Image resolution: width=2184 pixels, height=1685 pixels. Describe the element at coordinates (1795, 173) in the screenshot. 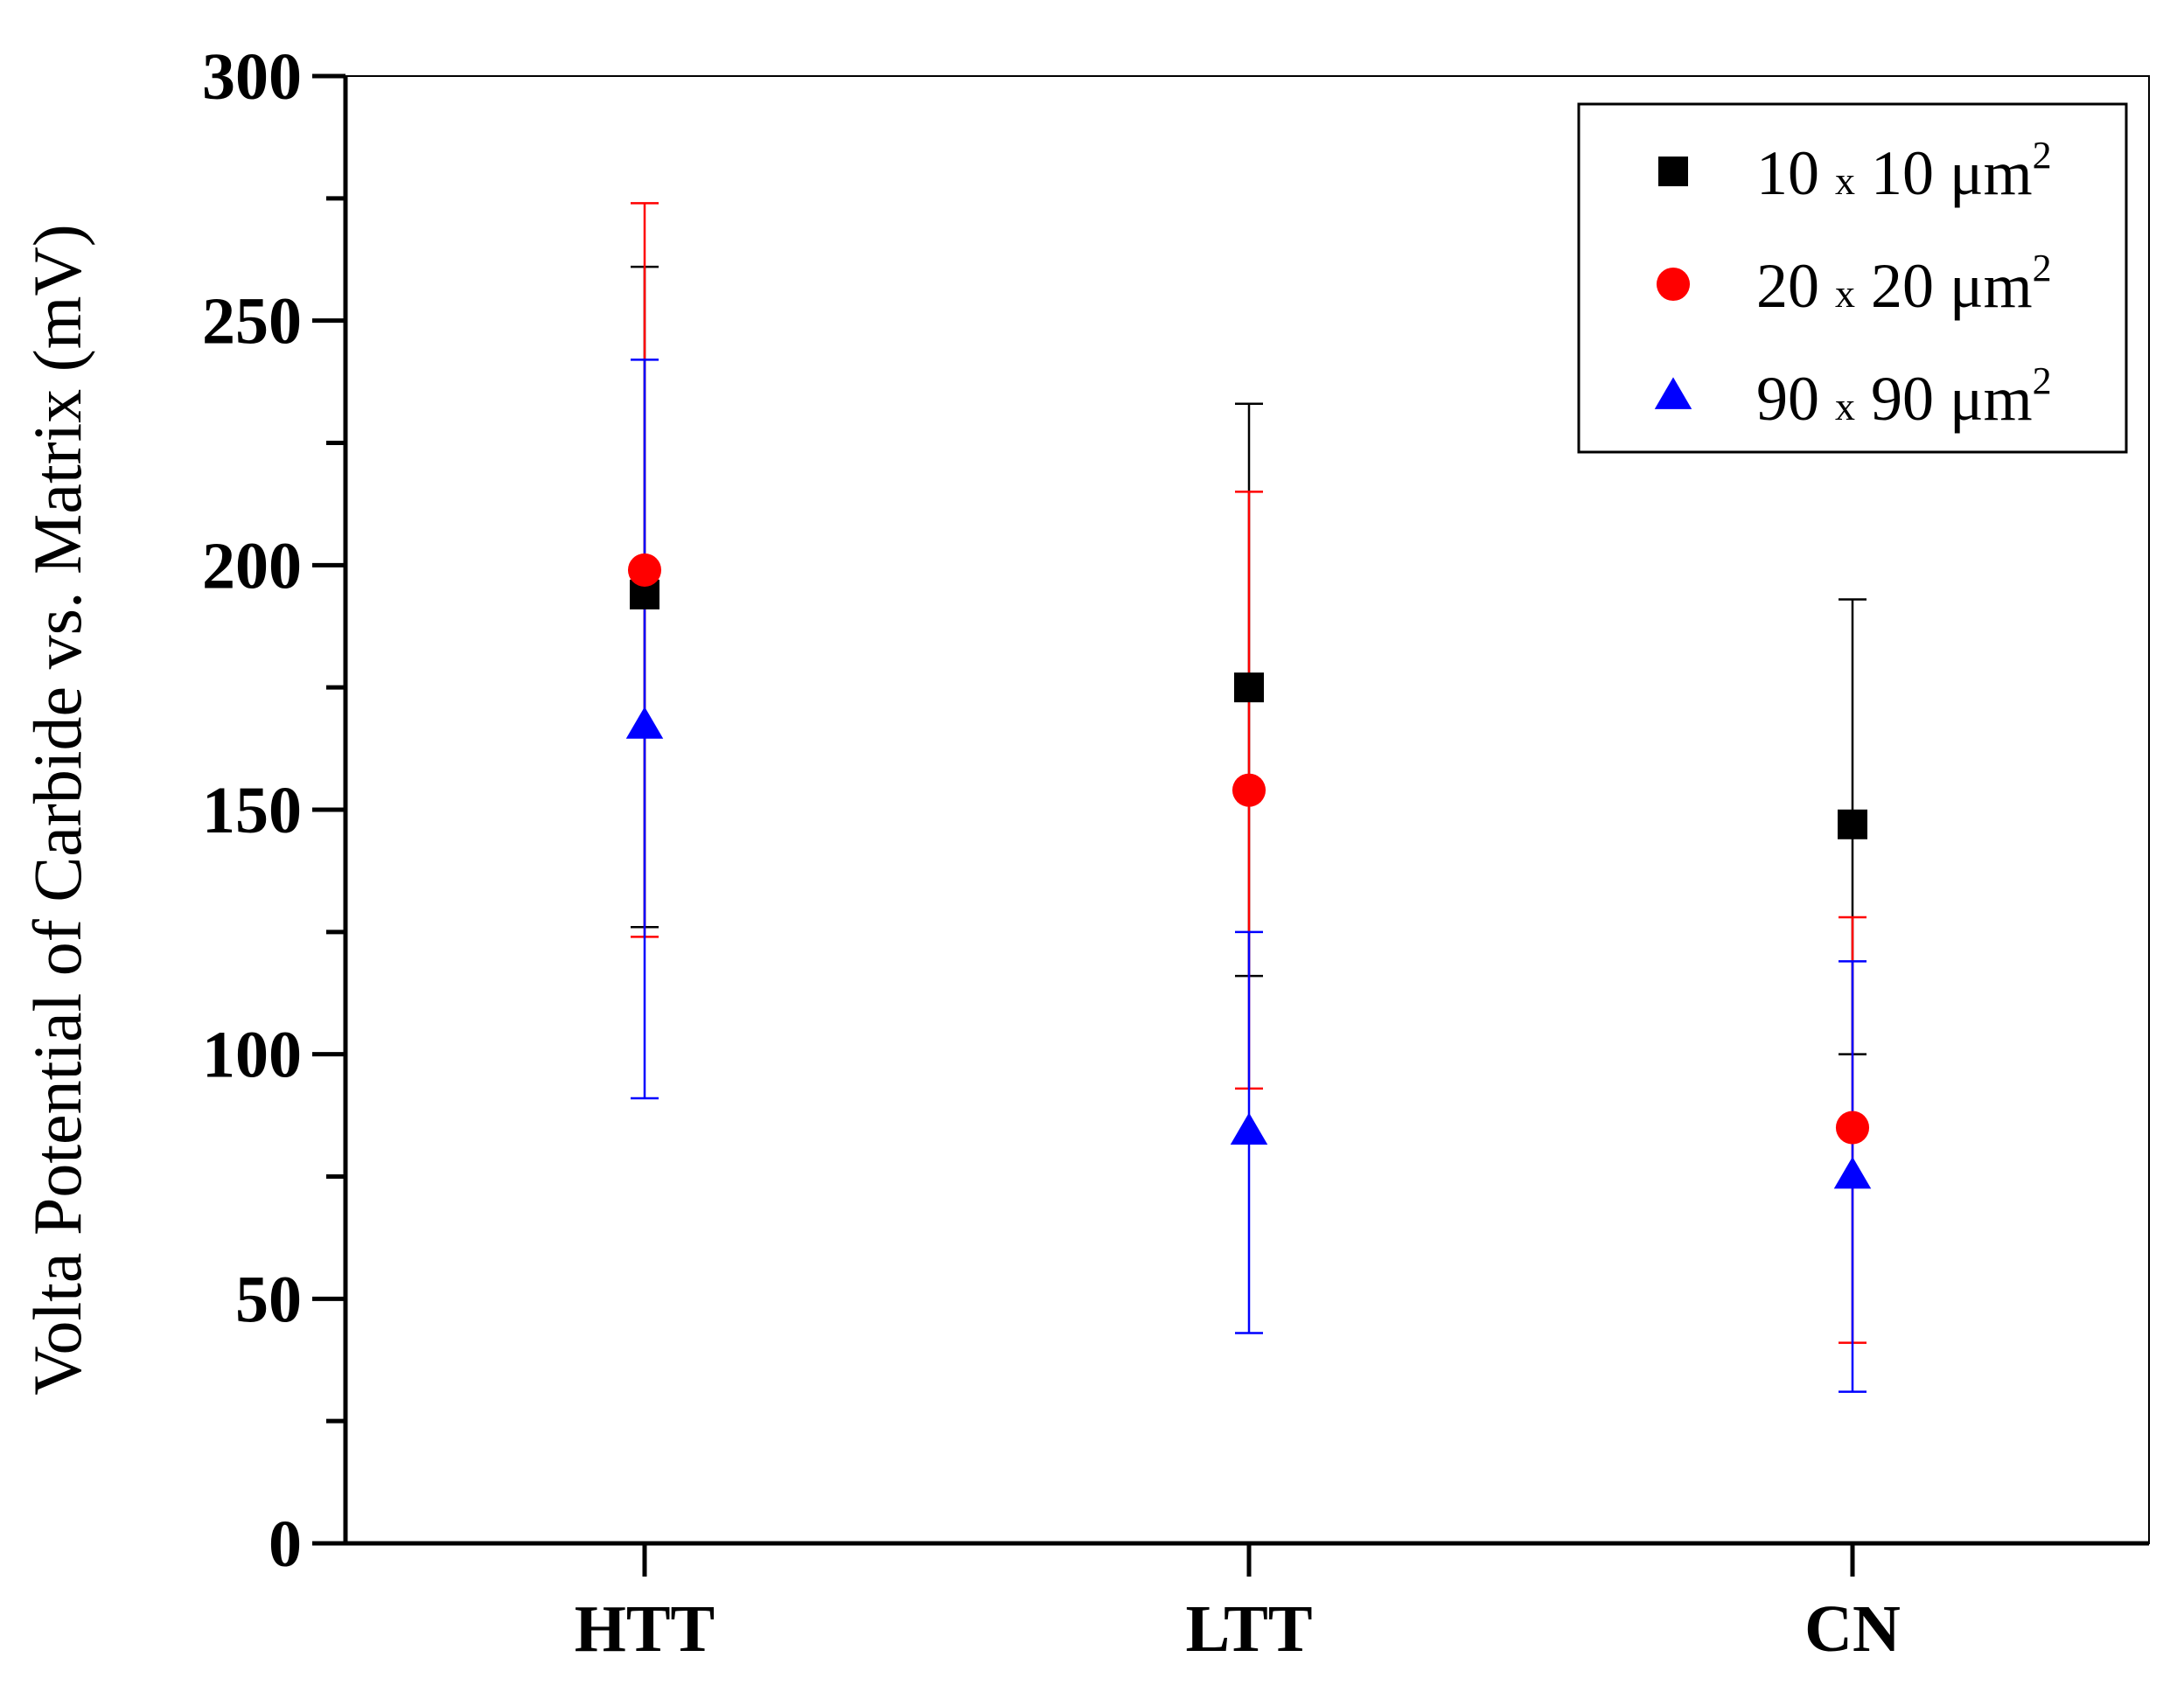

I see `legend-label-a: 10` at that location.